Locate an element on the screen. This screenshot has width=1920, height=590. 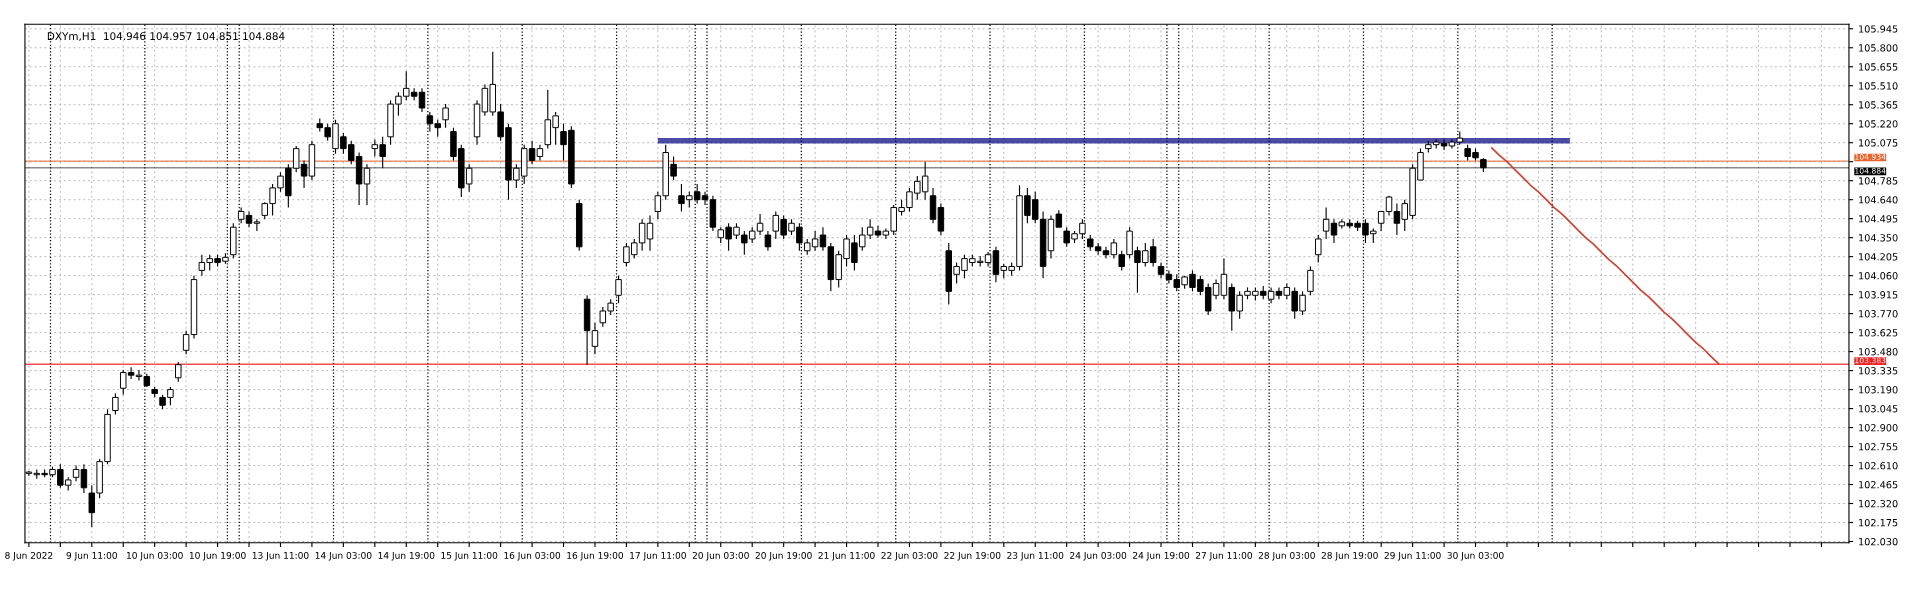
y-tick-label: 103.335 is located at coordinates (1878, 371).